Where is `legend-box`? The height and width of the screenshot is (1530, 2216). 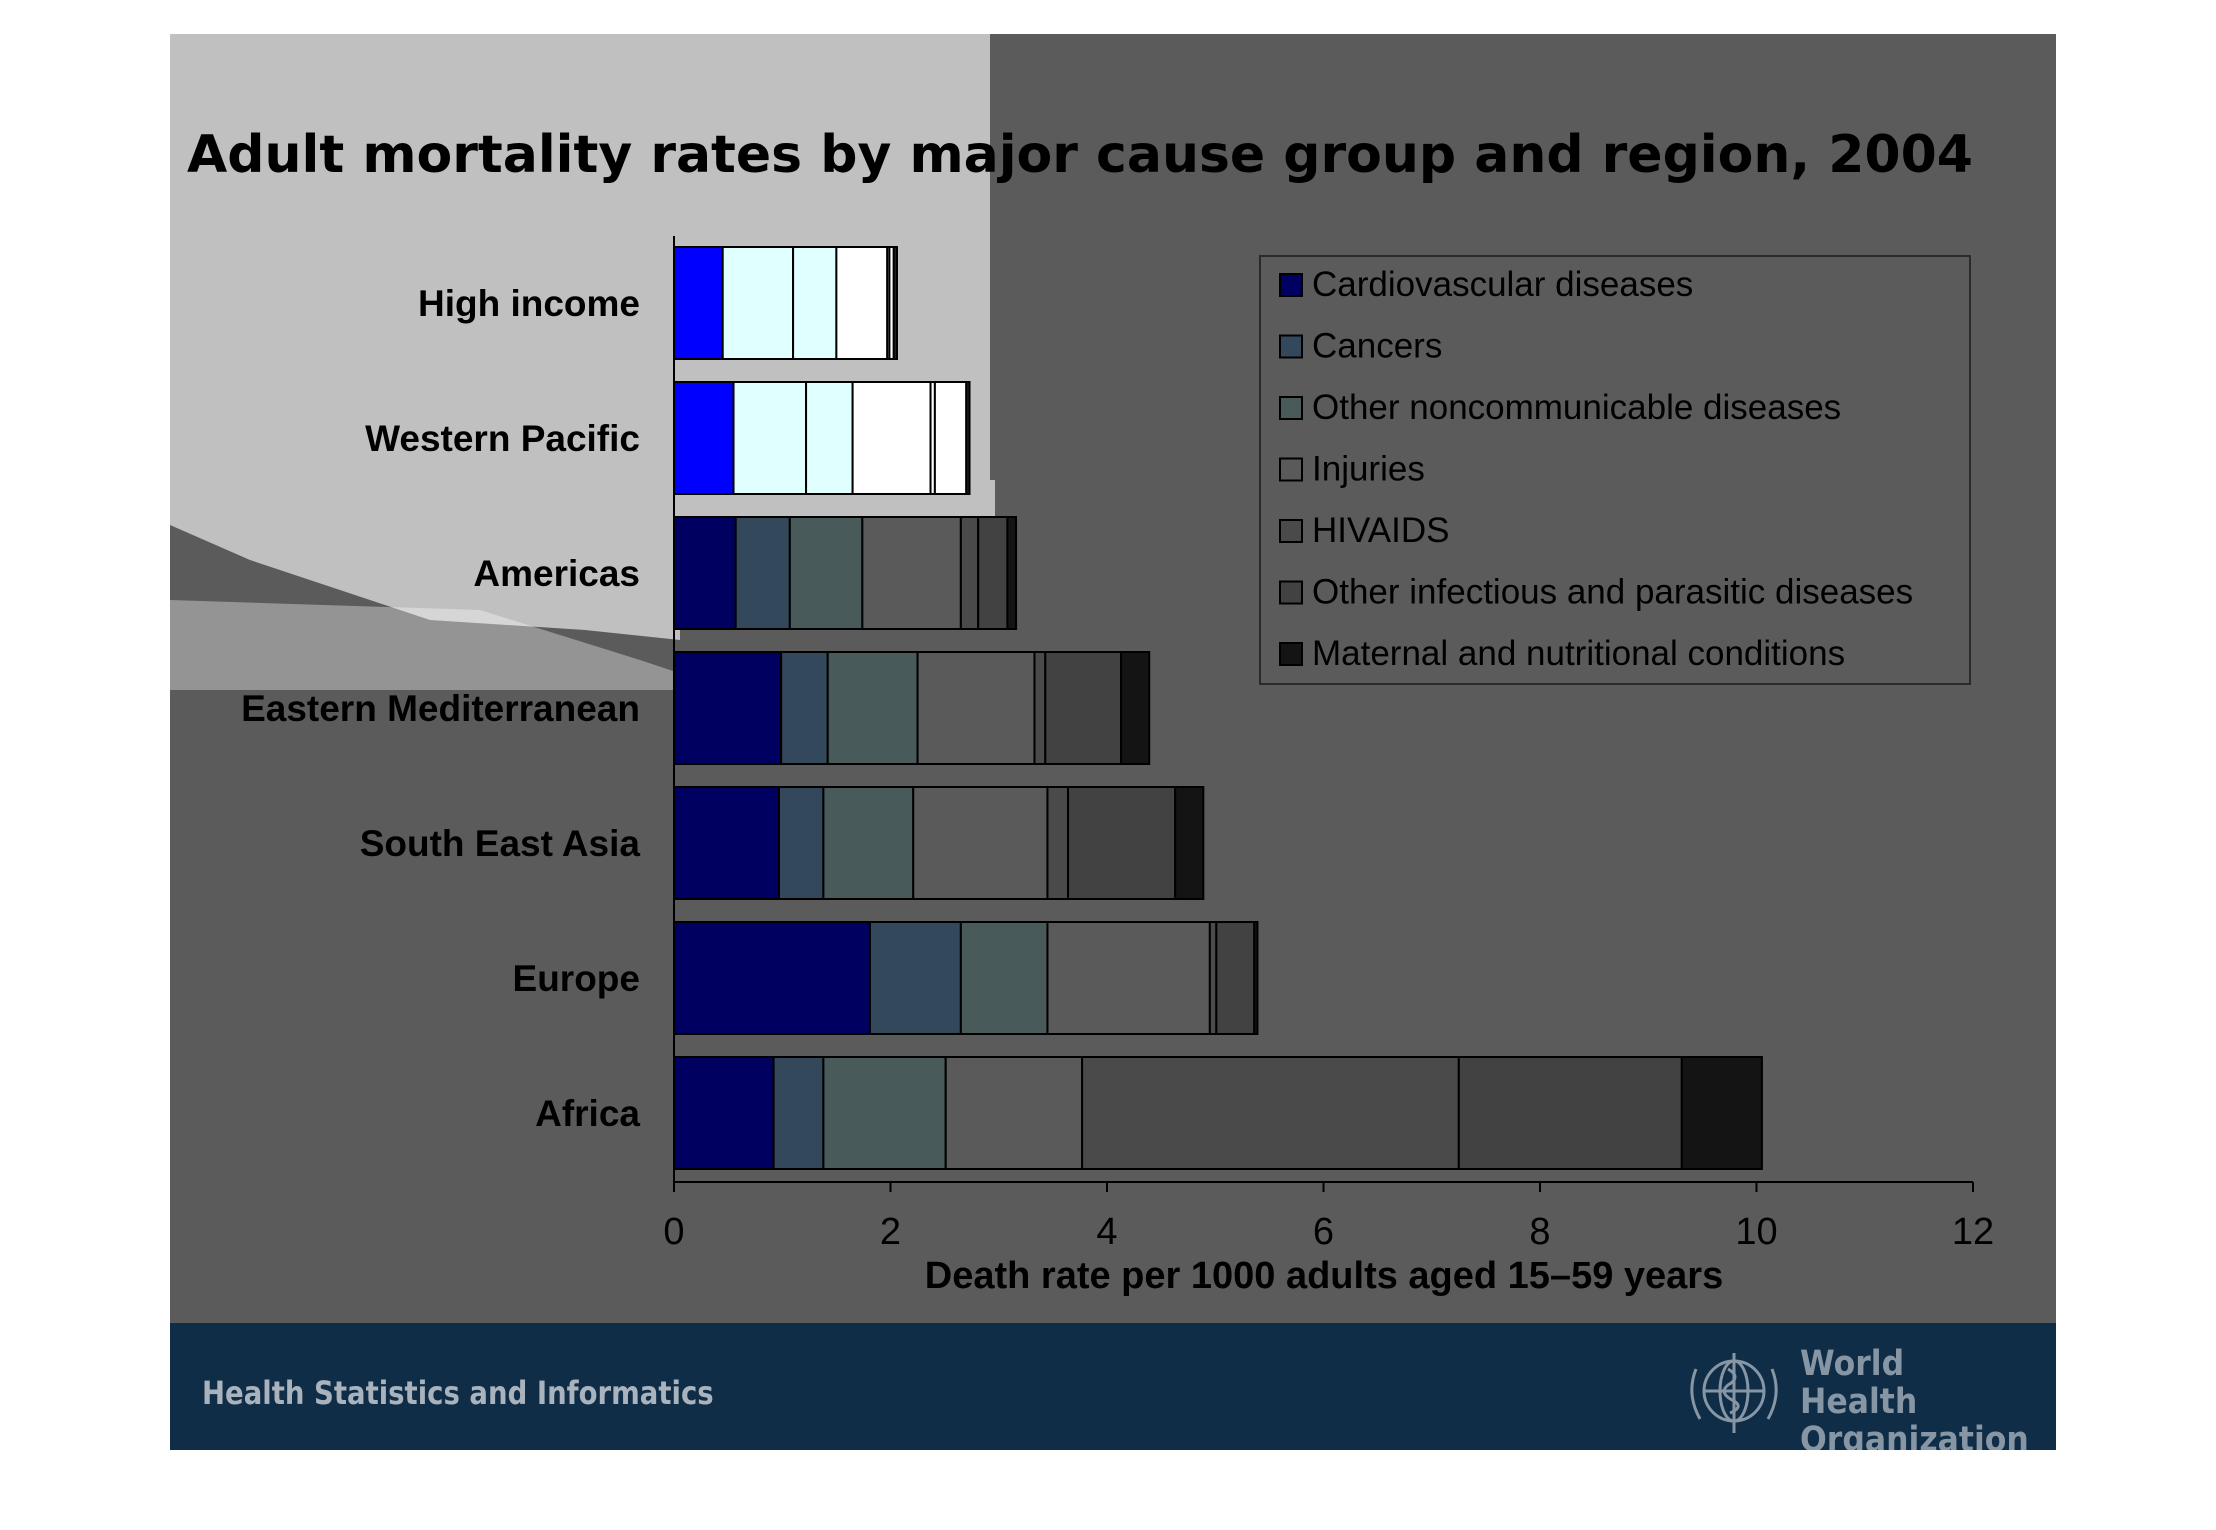 legend-box is located at coordinates (1615, 470).